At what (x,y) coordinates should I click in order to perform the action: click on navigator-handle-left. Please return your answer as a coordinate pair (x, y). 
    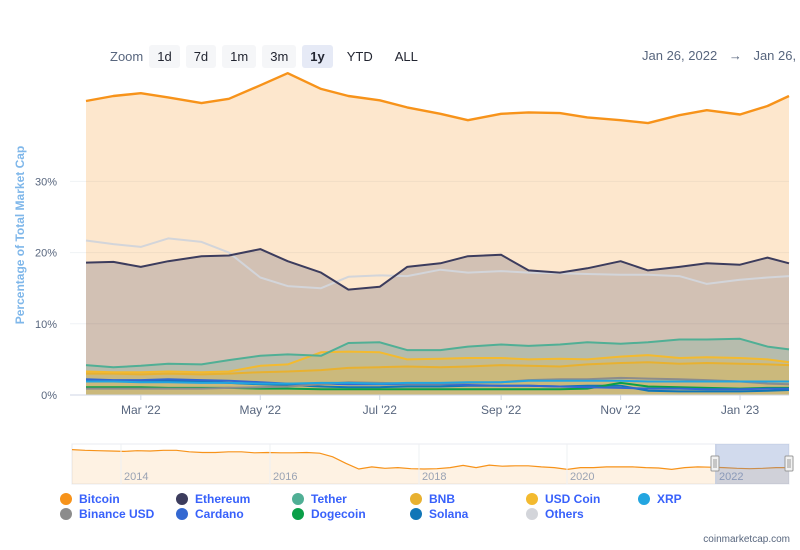
    Looking at the image, I should click on (715, 463).